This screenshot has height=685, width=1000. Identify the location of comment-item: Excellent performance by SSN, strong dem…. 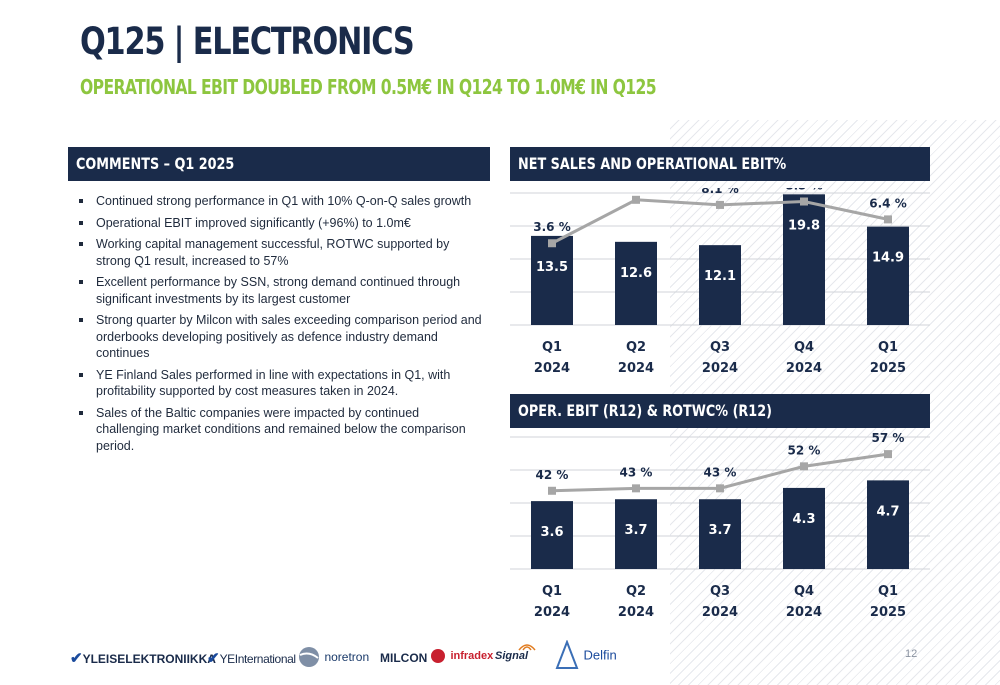
(277, 290).